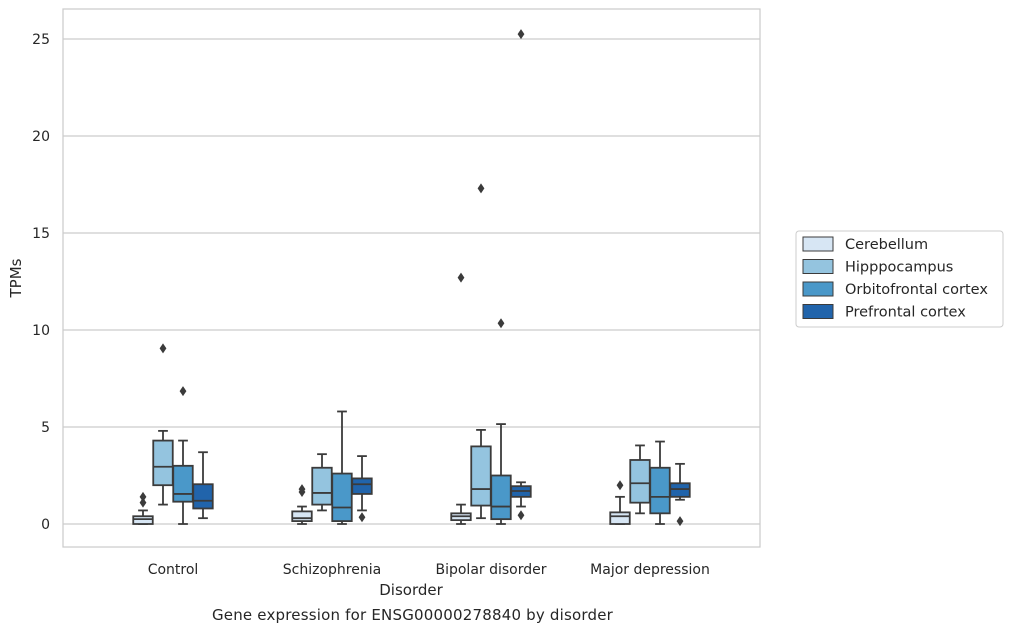 The image size is (1013, 634). What do you see at coordinates (16, 278) in the screenshot?
I see `y-axis-label: TPMs` at bounding box center [16, 278].